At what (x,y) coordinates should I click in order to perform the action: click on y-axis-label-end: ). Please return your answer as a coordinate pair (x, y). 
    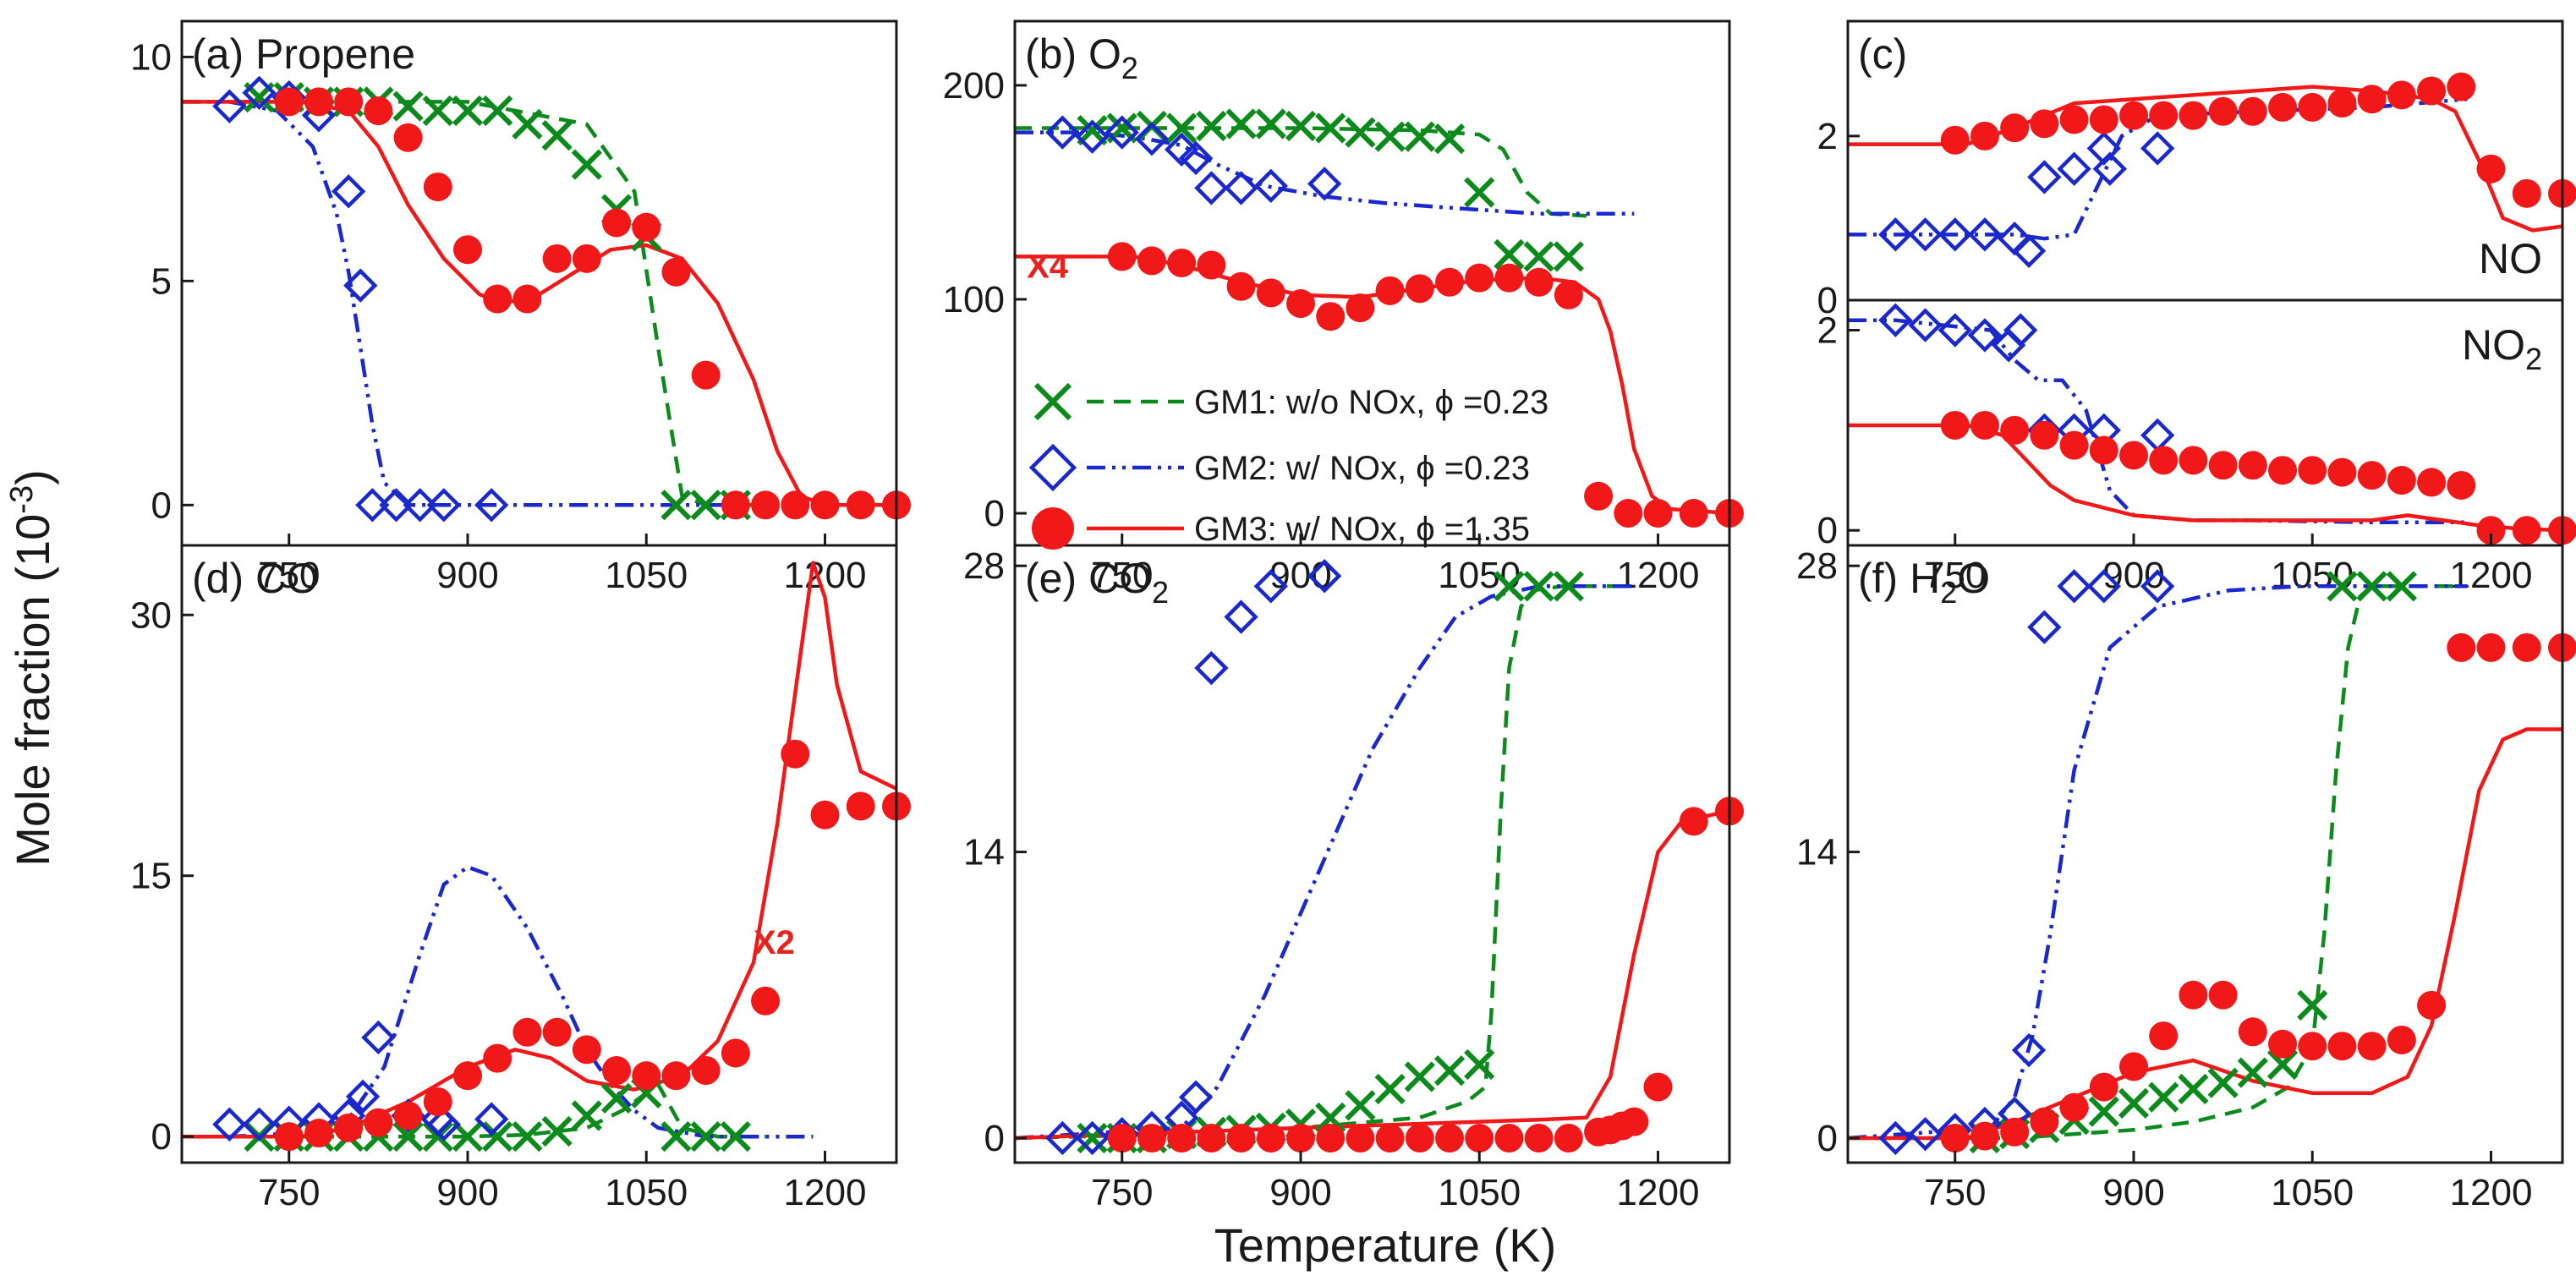
    Looking at the image, I should click on (32, 477).